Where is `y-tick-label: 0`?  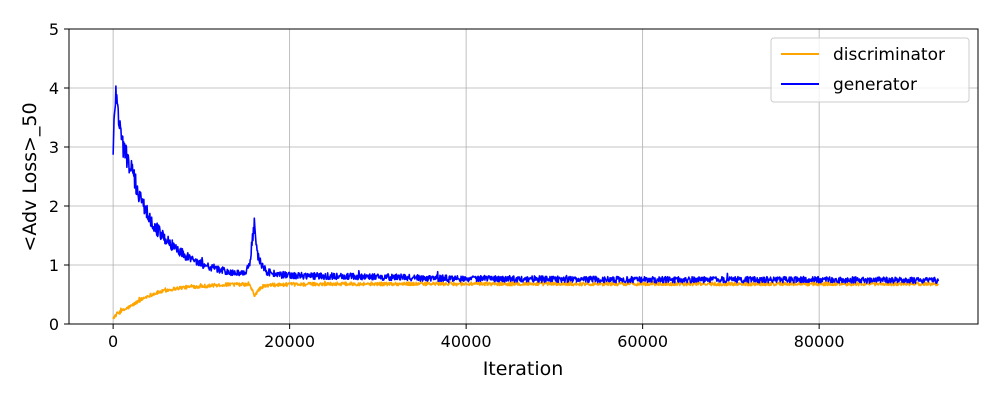
y-tick-label: 0 is located at coordinates (54, 324).